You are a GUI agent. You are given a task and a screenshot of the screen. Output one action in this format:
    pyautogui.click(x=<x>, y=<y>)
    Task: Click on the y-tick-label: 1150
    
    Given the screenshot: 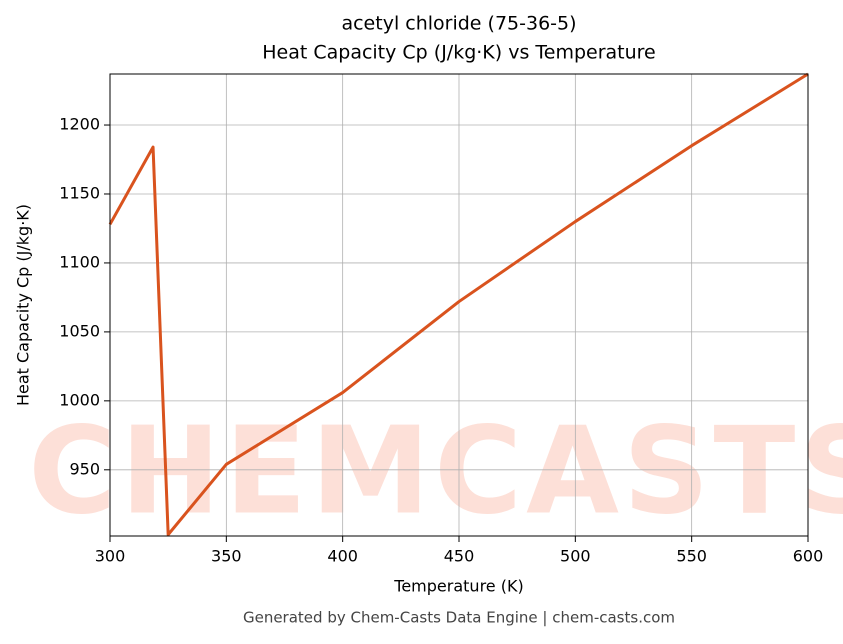 What is the action you would take?
    pyautogui.click(x=79, y=192)
    